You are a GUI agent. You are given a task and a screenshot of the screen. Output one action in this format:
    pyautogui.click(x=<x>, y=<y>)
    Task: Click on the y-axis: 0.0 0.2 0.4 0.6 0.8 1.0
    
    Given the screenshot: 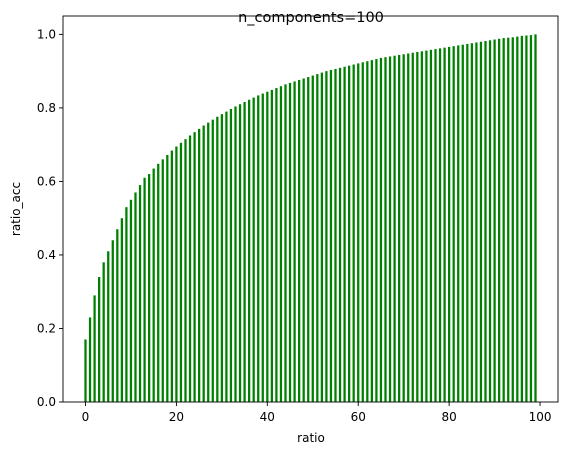 What is the action you would take?
    pyautogui.click(x=50, y=218)
    